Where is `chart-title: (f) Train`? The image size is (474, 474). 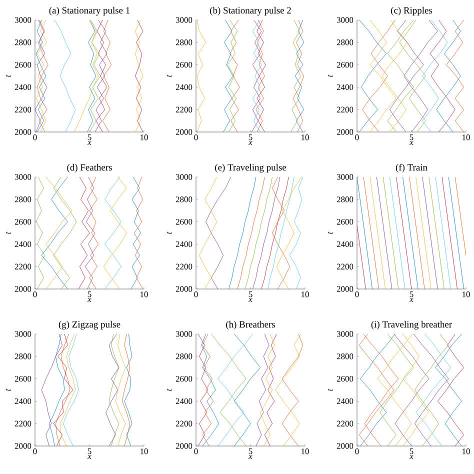 chart-title: (f) Train is located at coordinates (412, 168).